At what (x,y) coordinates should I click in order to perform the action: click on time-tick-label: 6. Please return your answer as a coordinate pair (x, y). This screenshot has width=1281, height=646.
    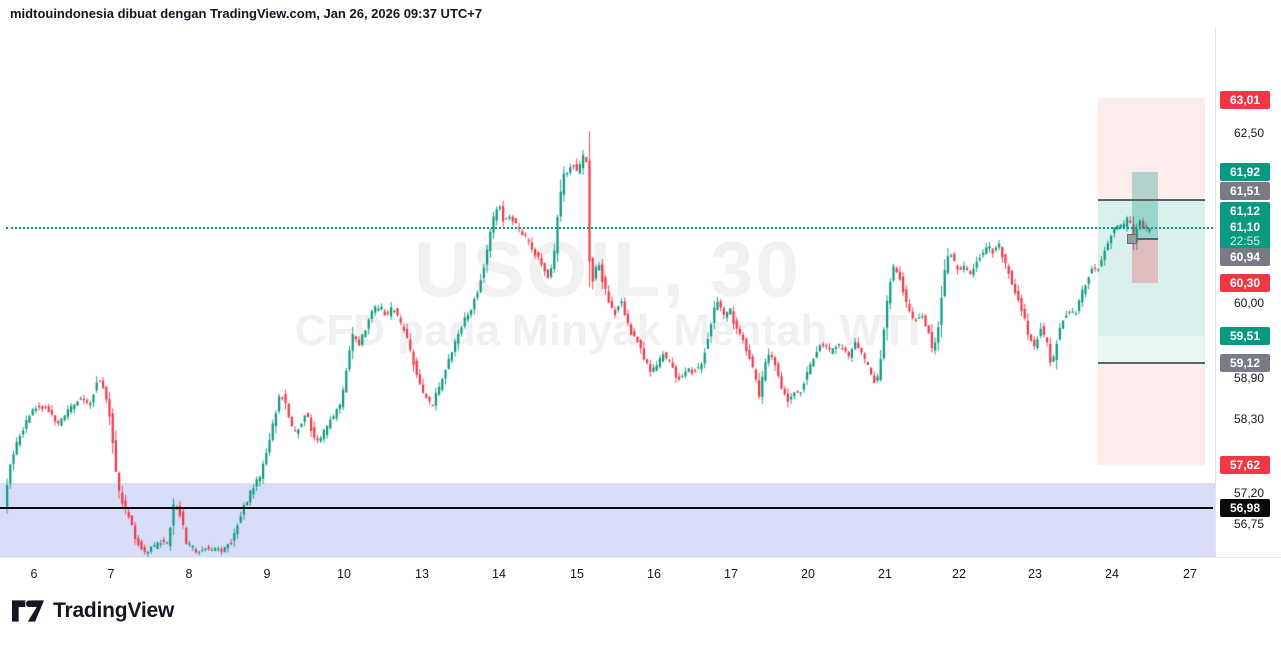
    Looking at the image, I should click on (34, 574).